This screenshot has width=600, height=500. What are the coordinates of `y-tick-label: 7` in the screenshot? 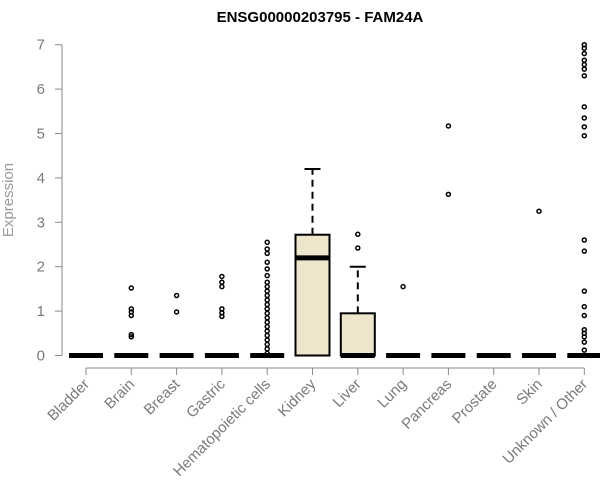 It's located at (41, 45).